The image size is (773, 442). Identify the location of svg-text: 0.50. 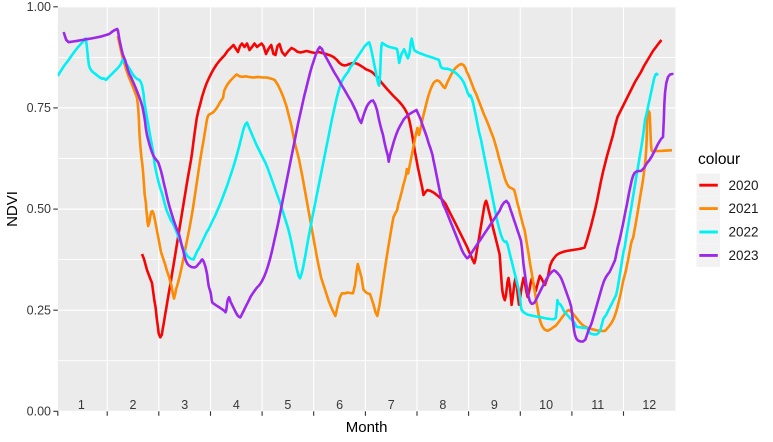
(39, 209).